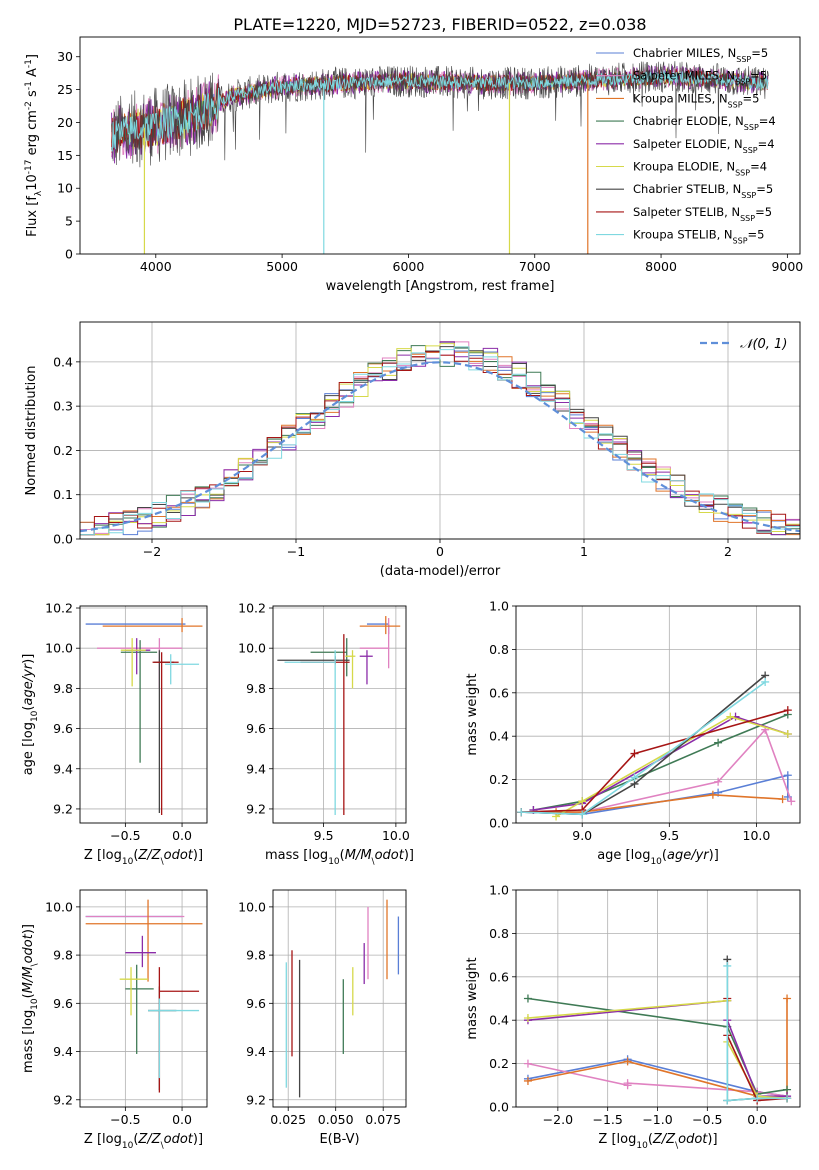 The width and height of the screenshot is (819, 1170). I want to click on x-axis-label: (data-model)/error, so click(440, 571).